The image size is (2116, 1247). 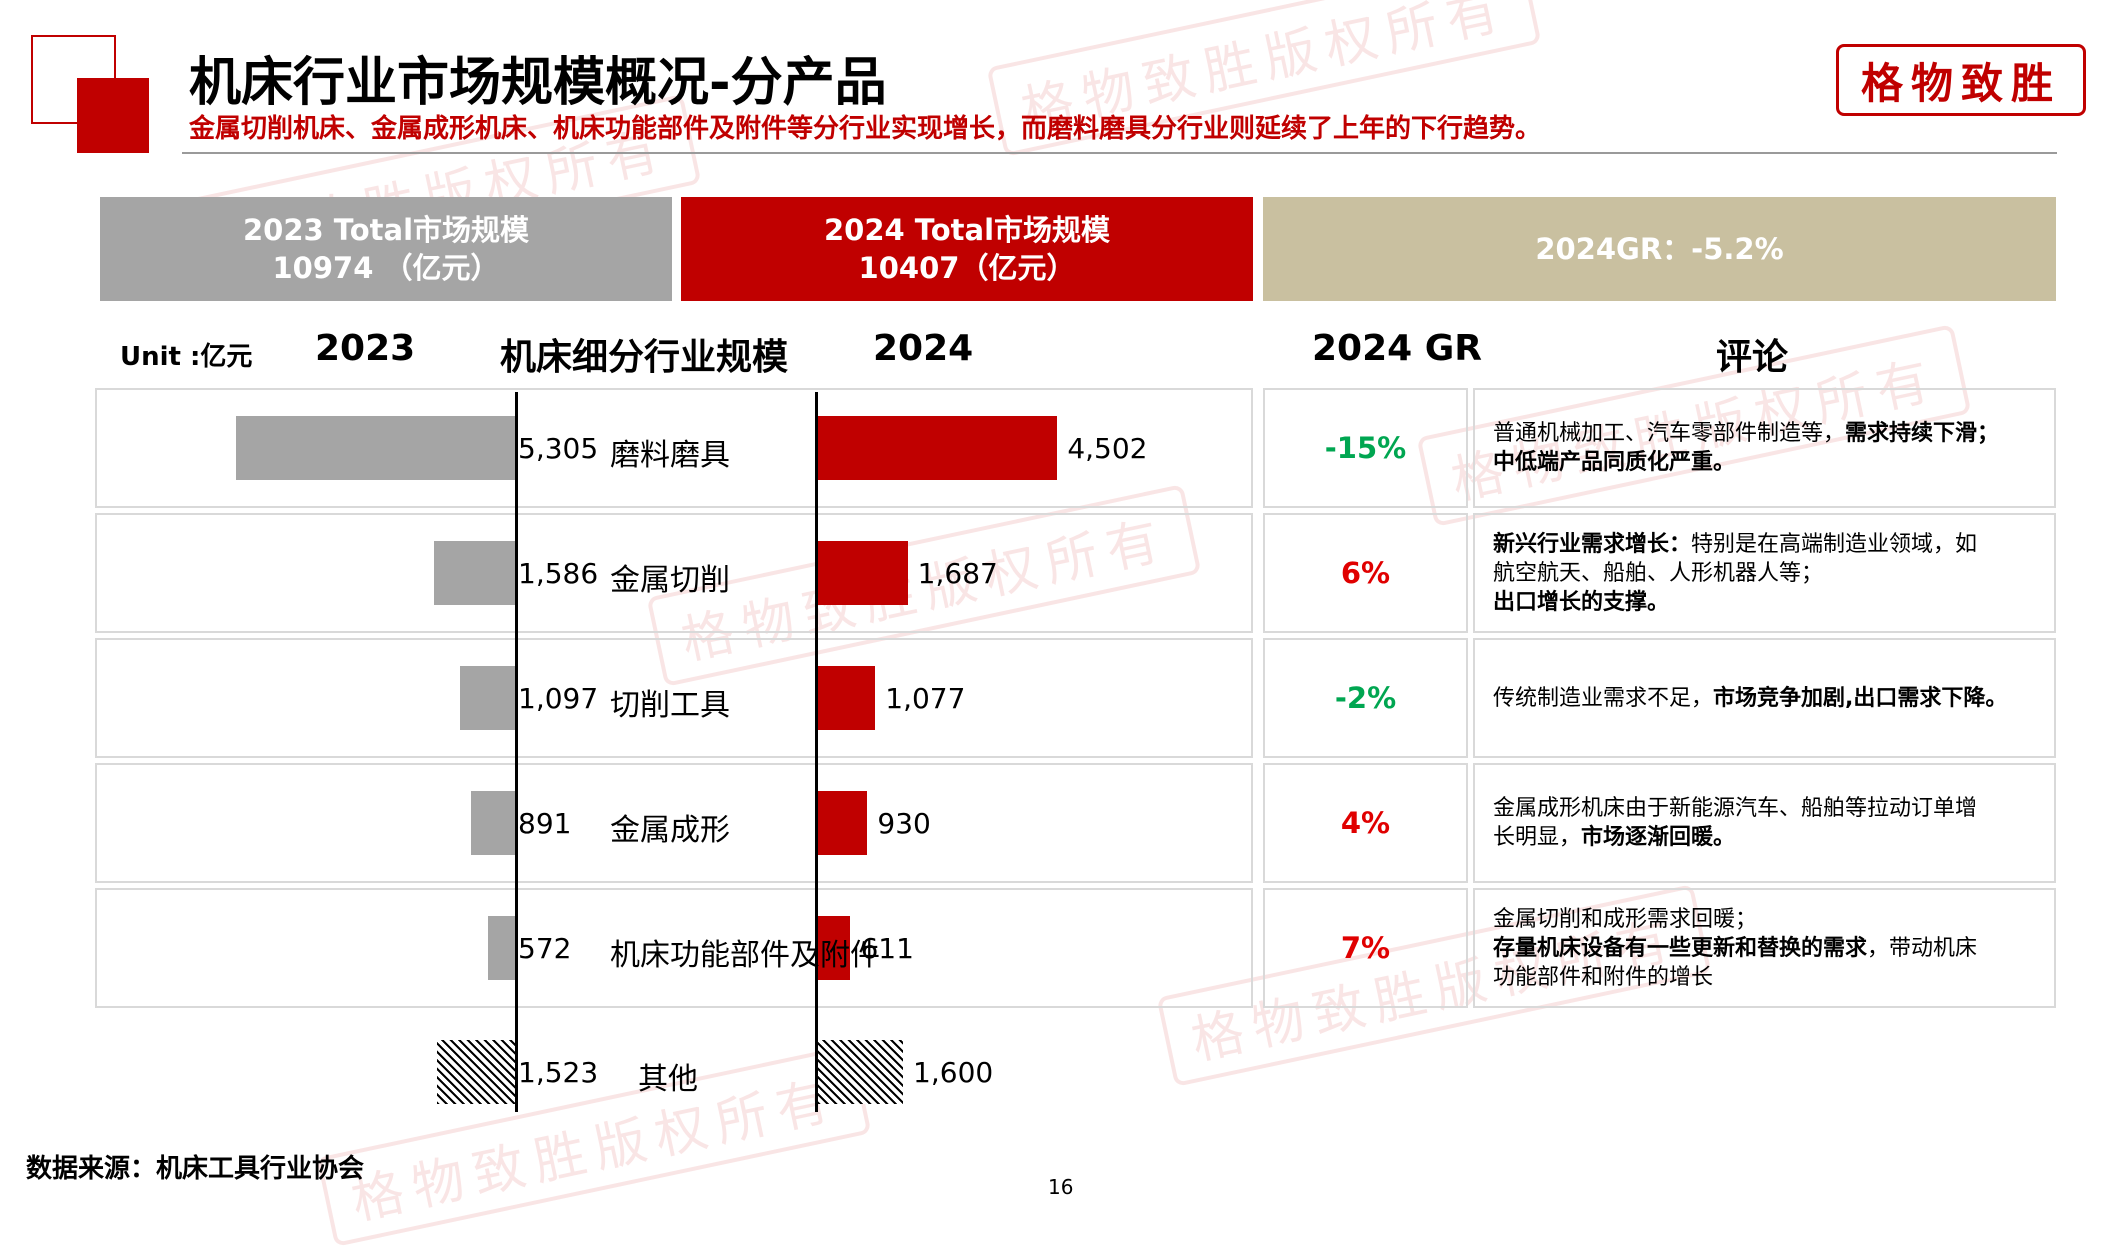 I want to click on comment-segment: ，带动机床, so click(x=1922, y=948).